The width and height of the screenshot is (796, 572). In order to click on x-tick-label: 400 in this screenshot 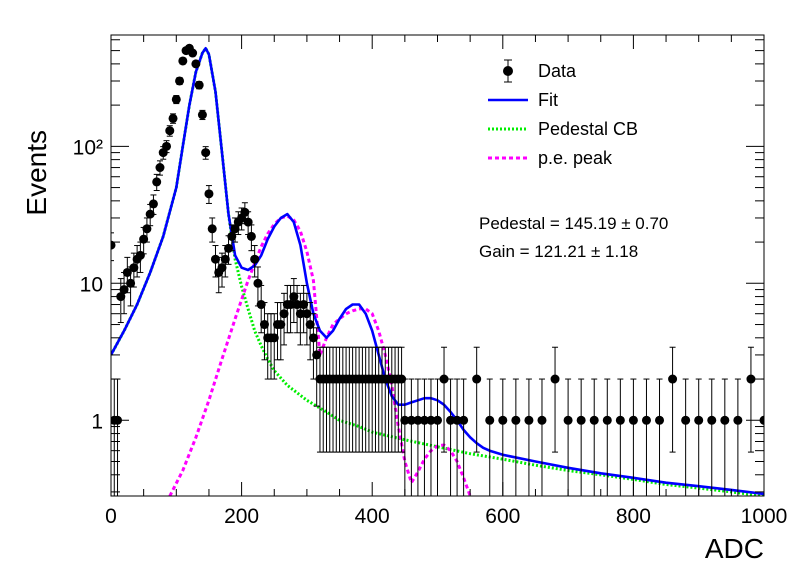, I will do `click(372, 516)`.